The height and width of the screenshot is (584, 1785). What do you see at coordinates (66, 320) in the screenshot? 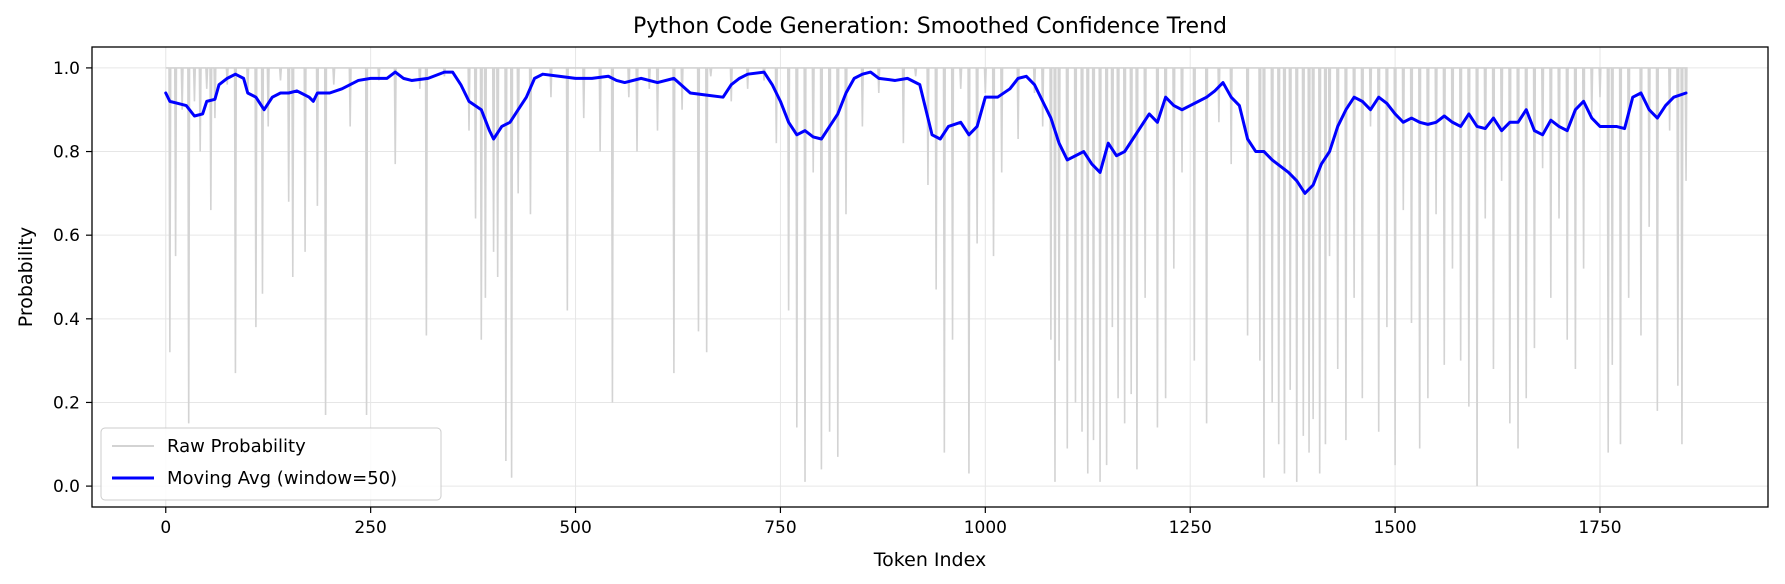
I see `y-tick-label: 0.4` at bounding box center [66, 320].